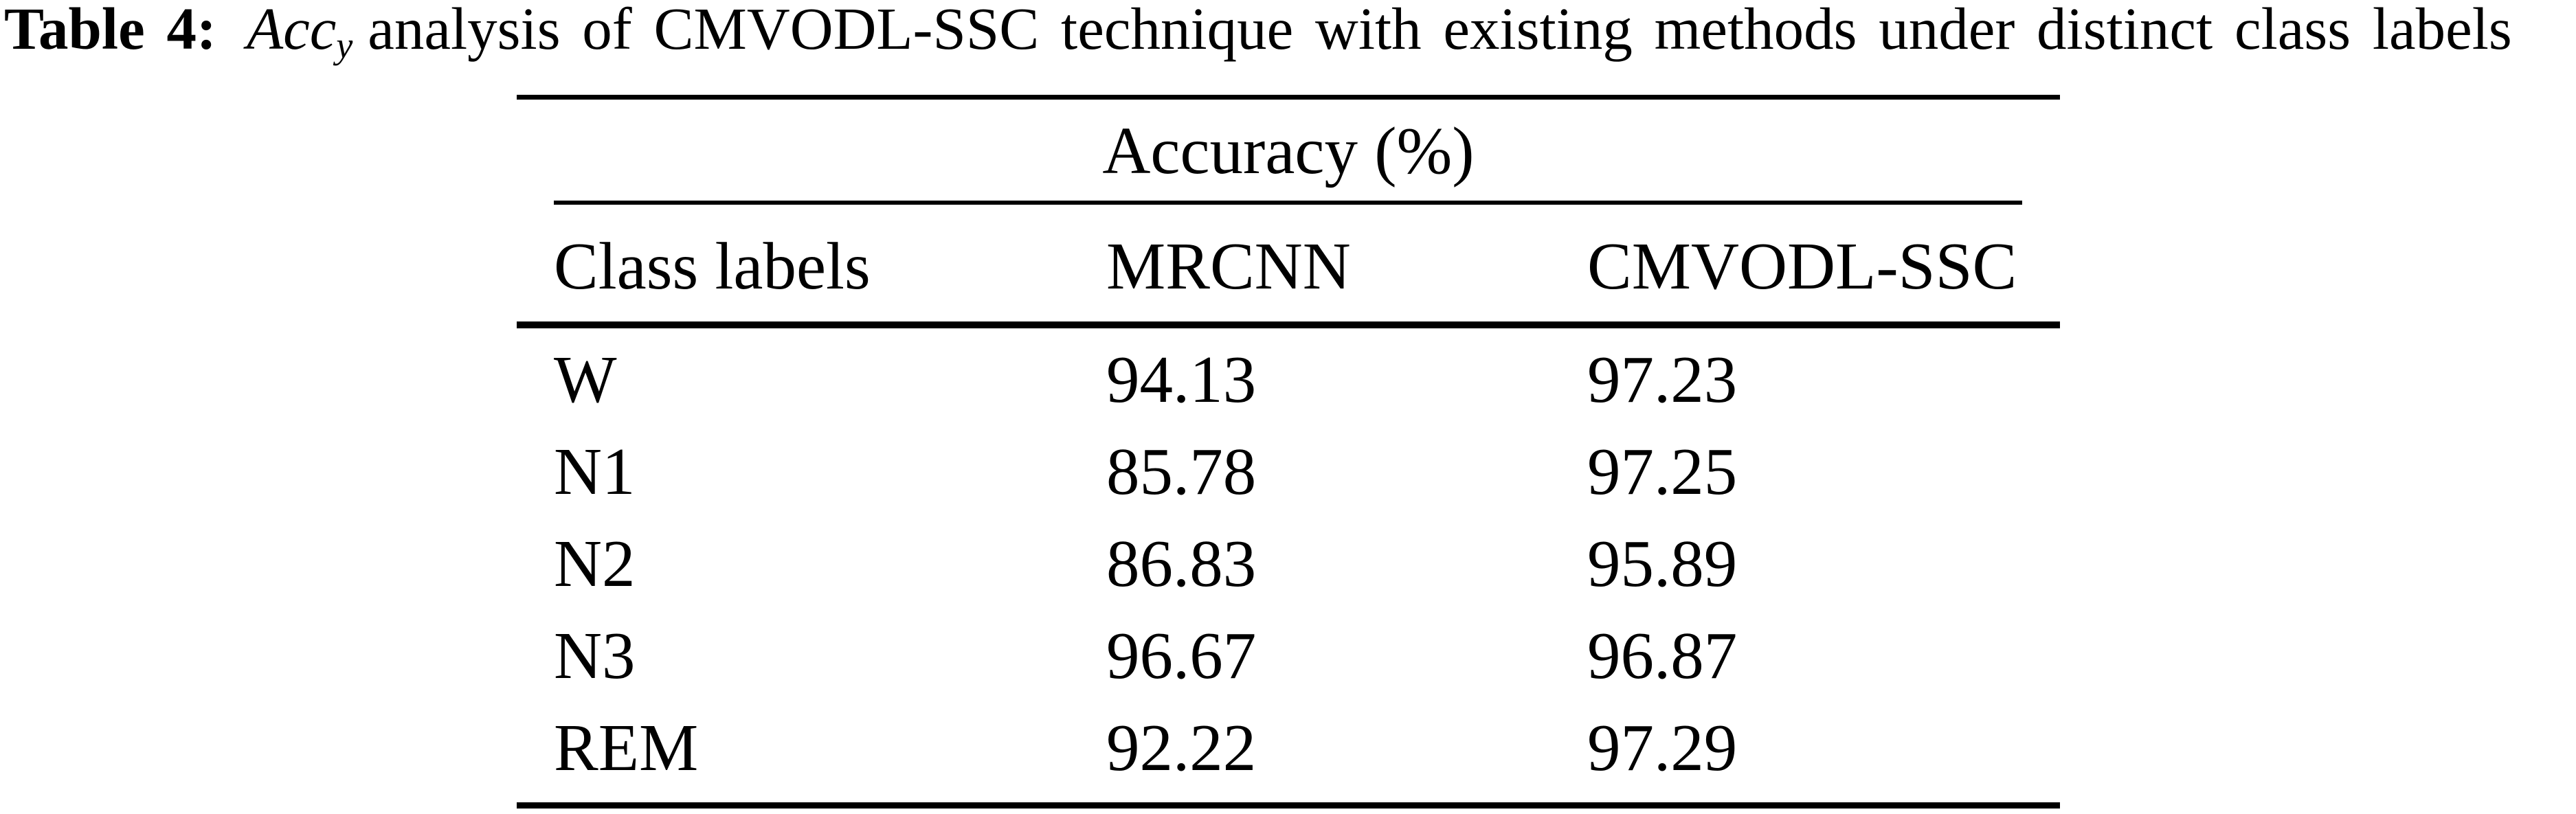 The image size is (2576, 814). What do you see at coordinates (585, 379) in the screenshot?
I see `row-label: W` at bounding box center [585, 379].